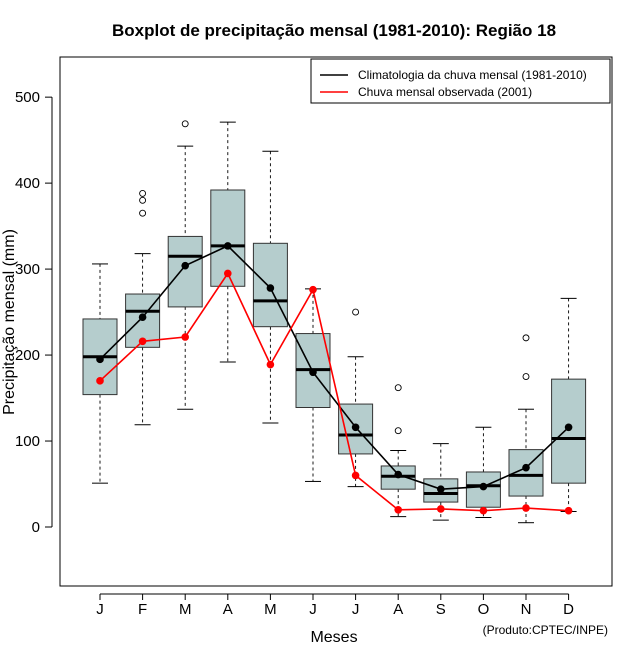 This screenshot has width=640, height=660. I want to click on y-tick-label: 100, so click(27, 441).